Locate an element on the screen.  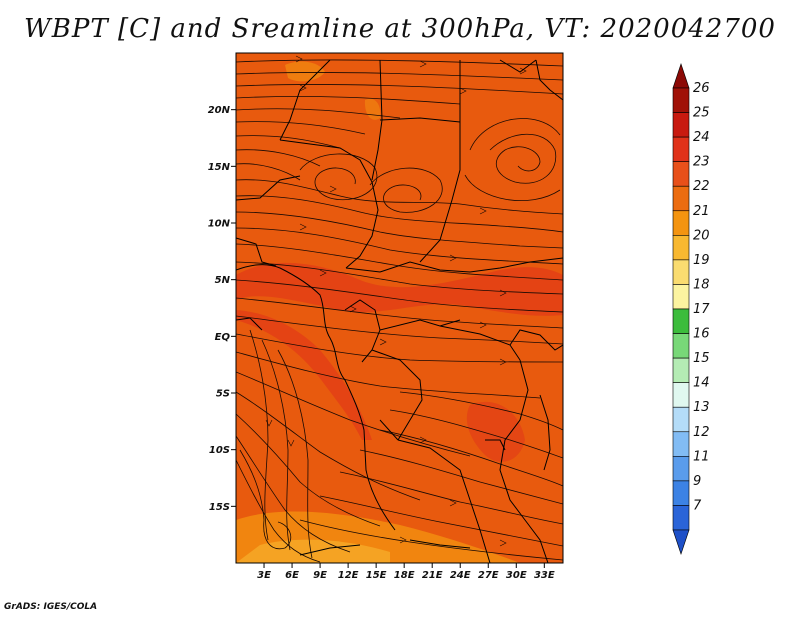
colorbar-label: 16 is located at coordinates (701, 334).